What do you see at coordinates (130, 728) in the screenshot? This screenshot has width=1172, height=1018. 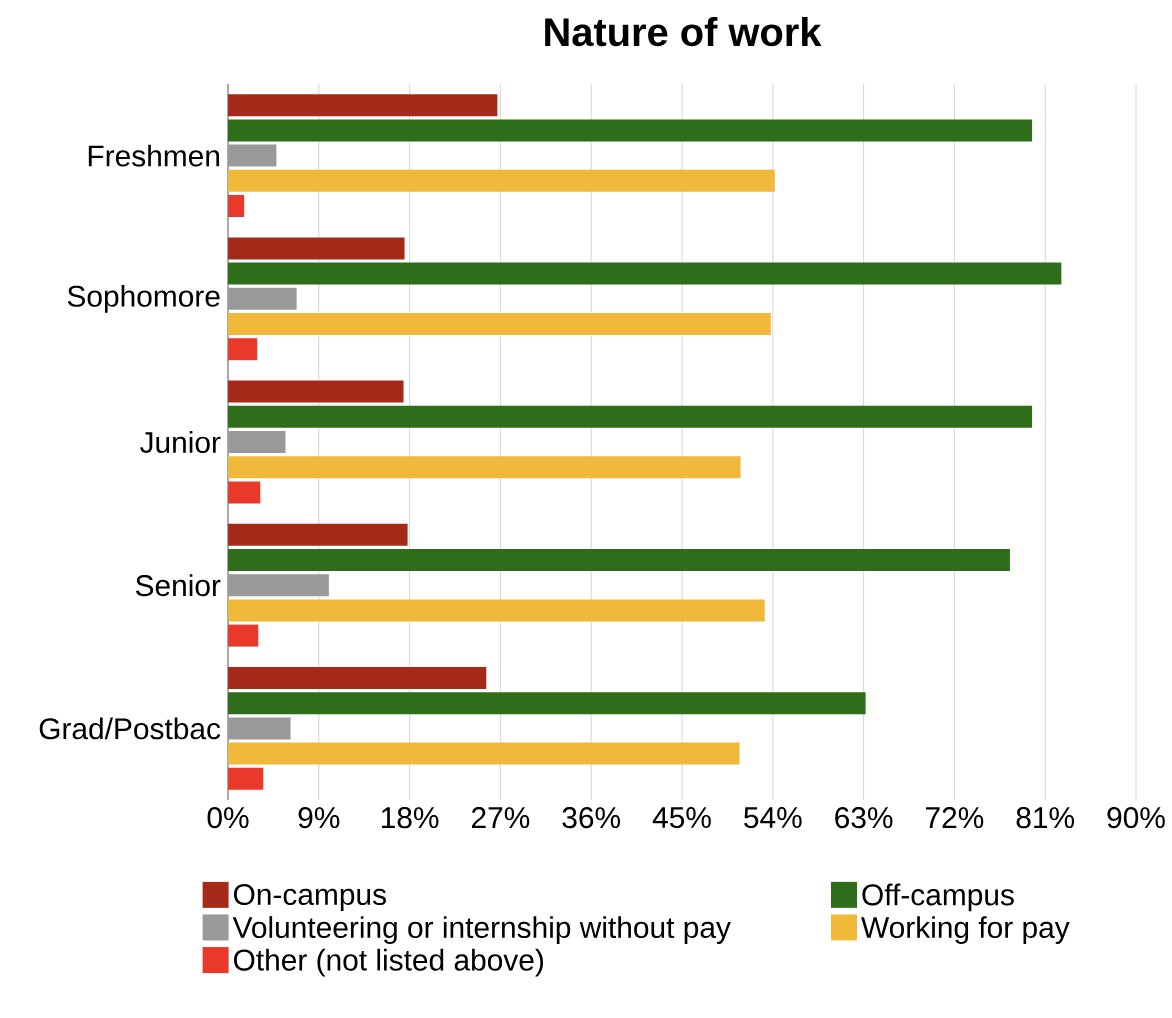 I see `y-tick-label: Grad/Postbac` at bounding box center [130, 728].